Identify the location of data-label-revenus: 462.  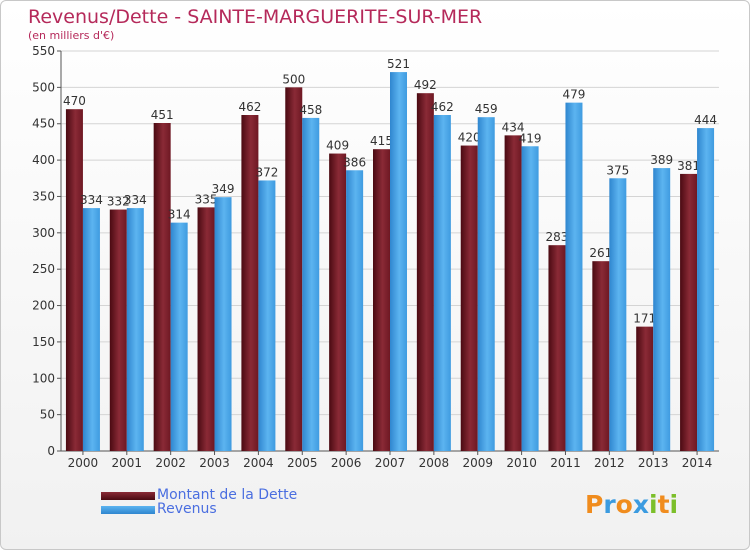
(442, 107).